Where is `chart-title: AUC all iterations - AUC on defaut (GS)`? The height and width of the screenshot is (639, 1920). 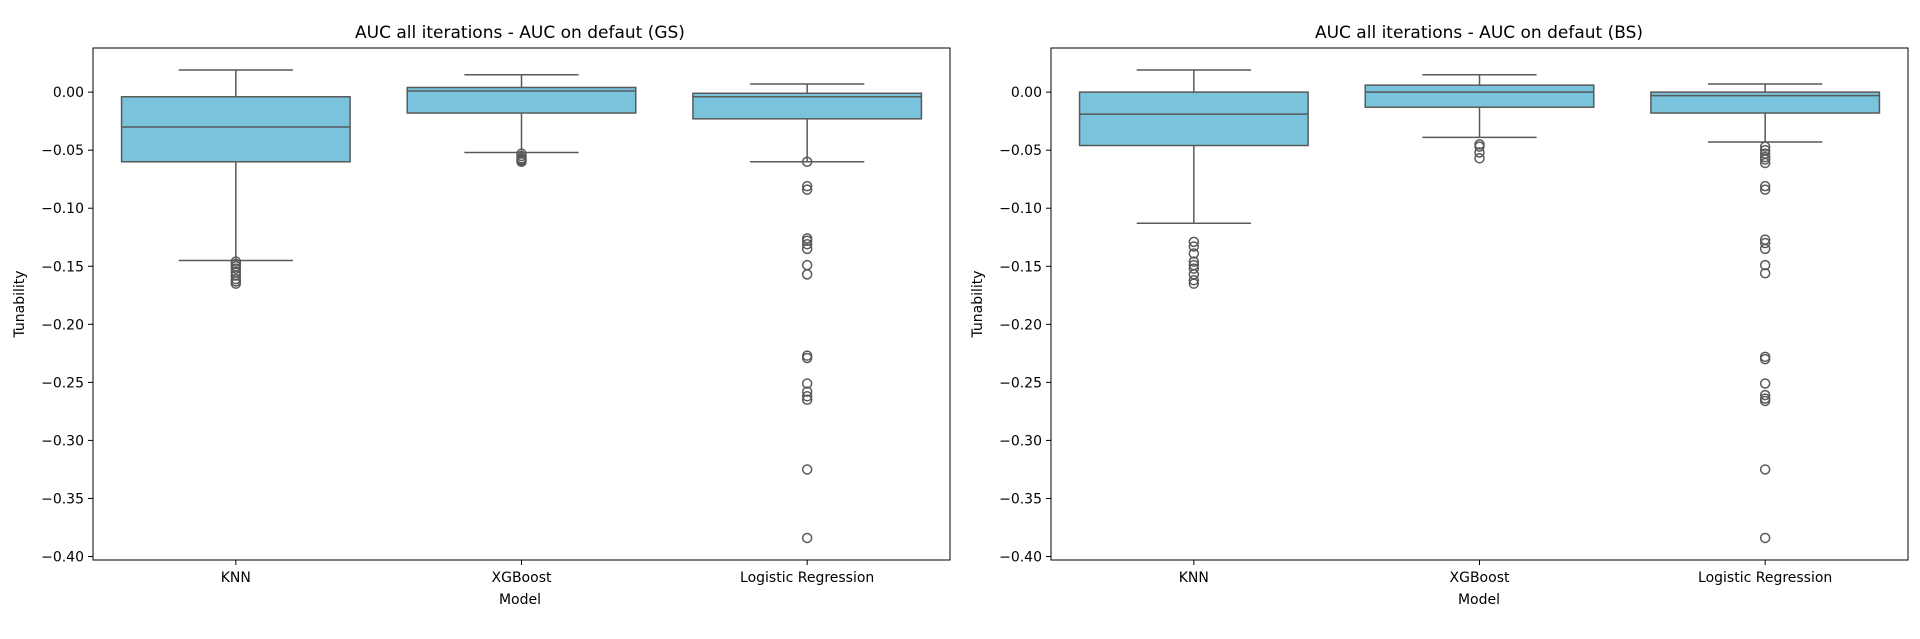 chart-title: AUC all iterations - AUC on defaut (GS) is located at coordinates (520, 33).